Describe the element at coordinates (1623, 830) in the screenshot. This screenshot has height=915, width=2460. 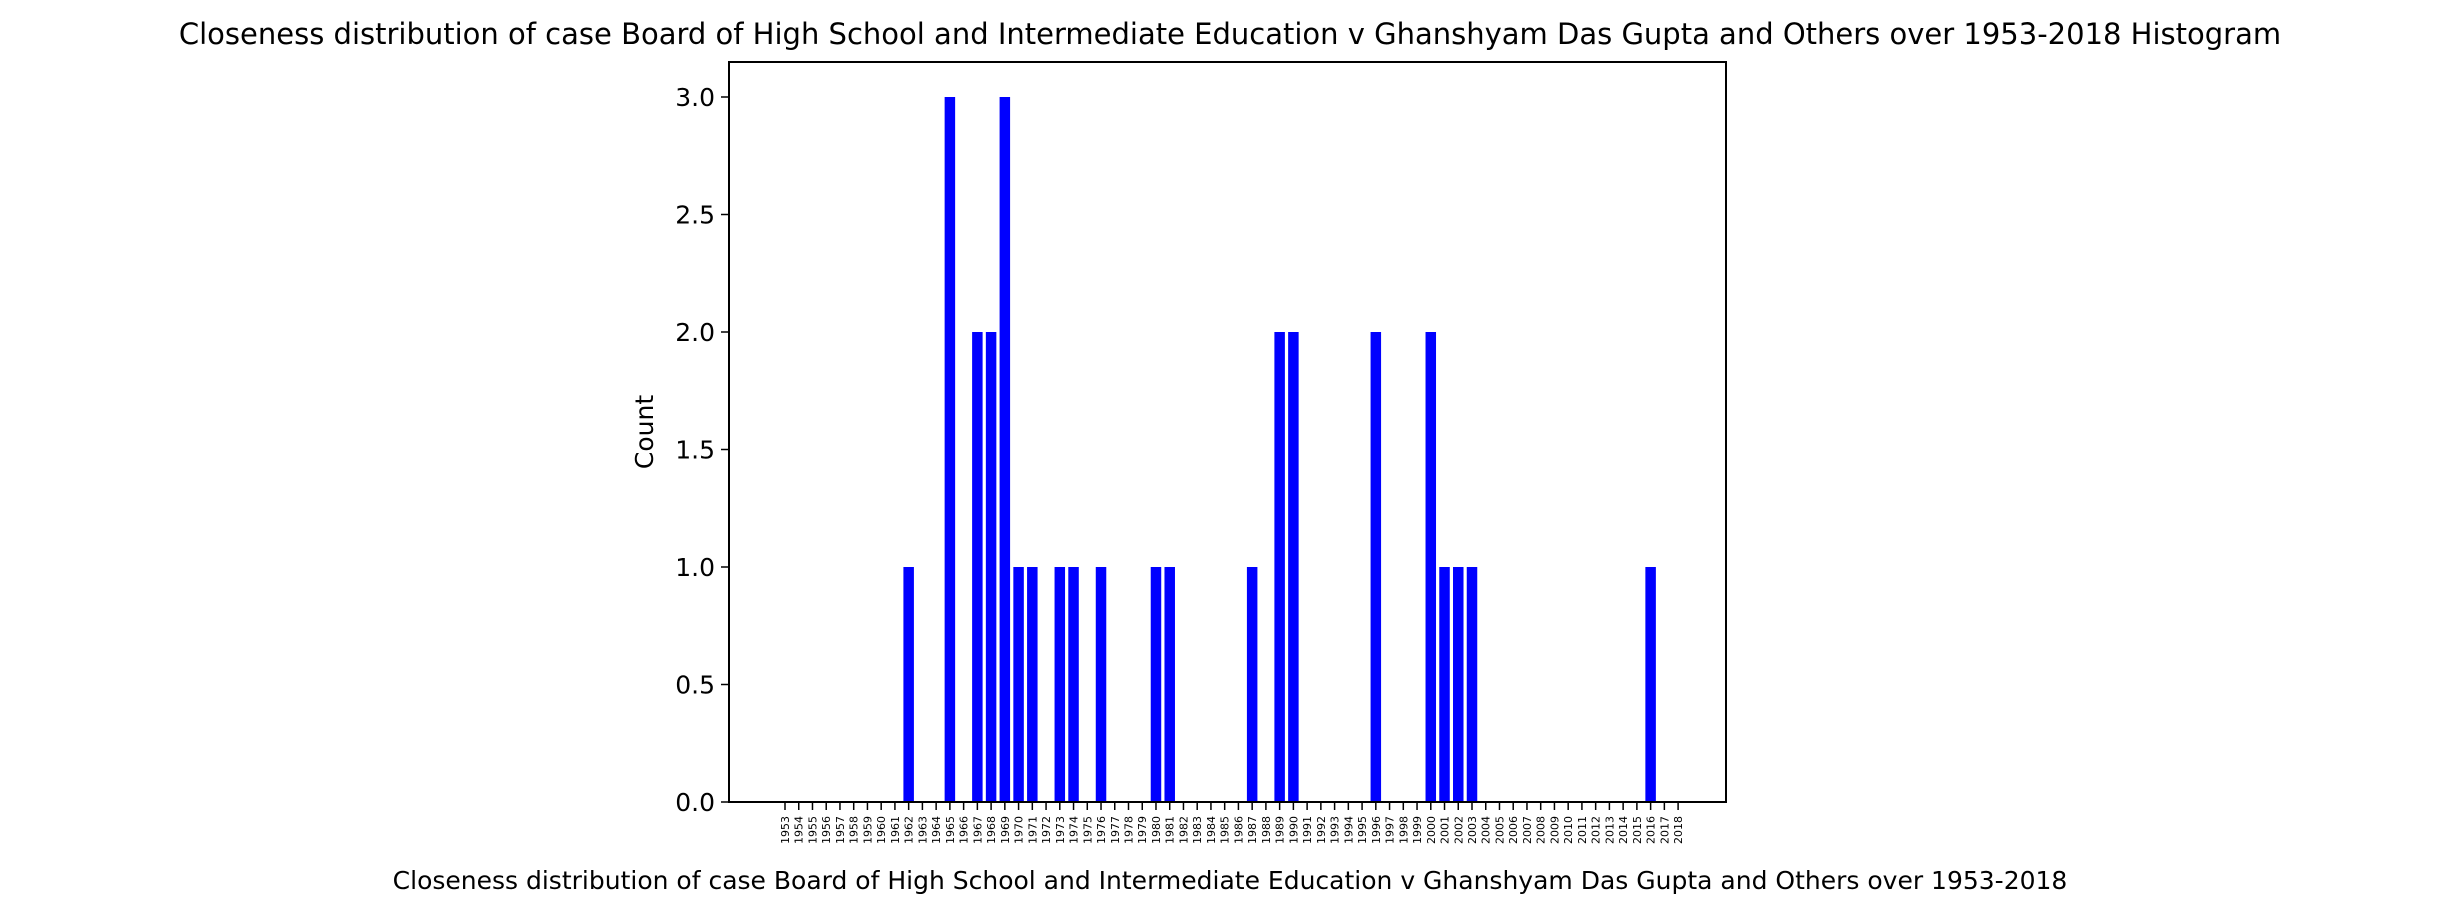
I see `x-tick-label-2014: 2014` at that location.